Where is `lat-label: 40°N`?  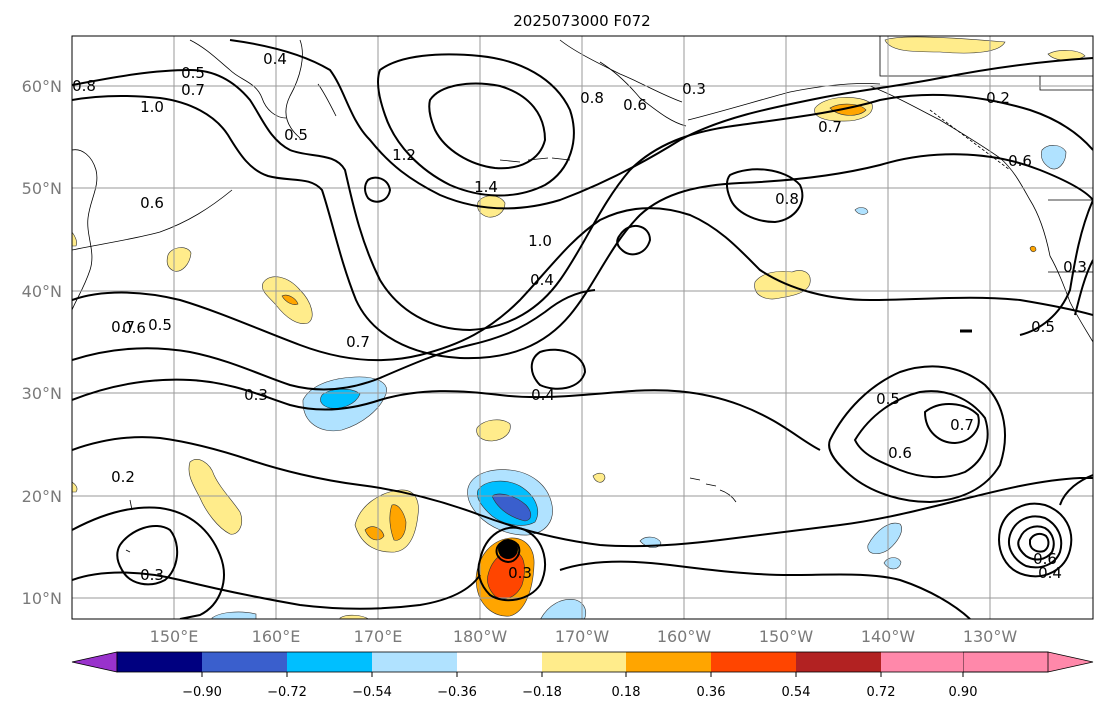
lat-label: 40°N is located at coordinates (42, 291).